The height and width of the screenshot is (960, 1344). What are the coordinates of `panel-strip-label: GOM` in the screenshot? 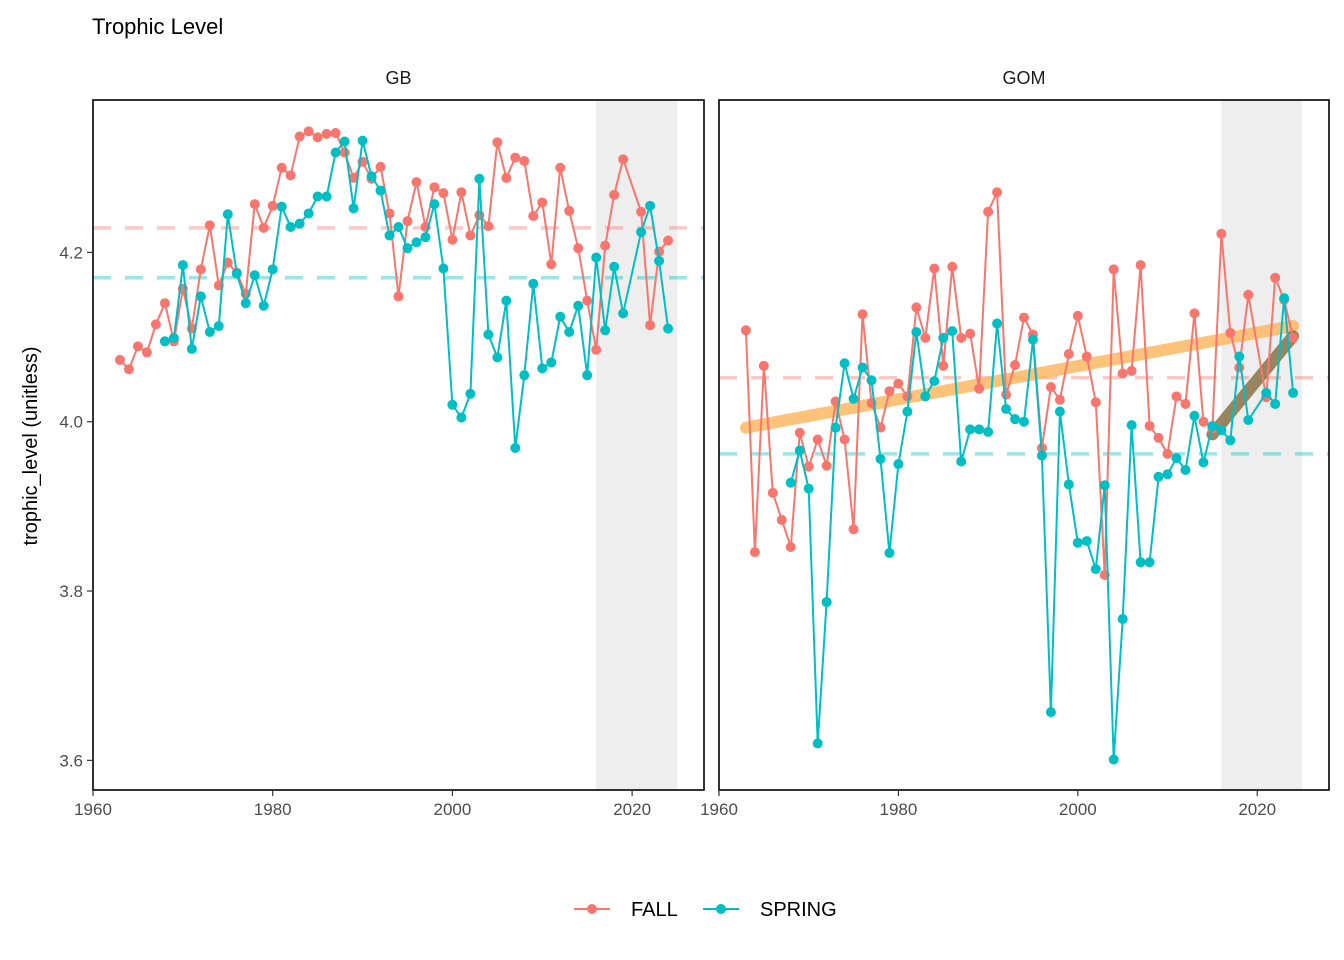 It's located at (1024, 78).